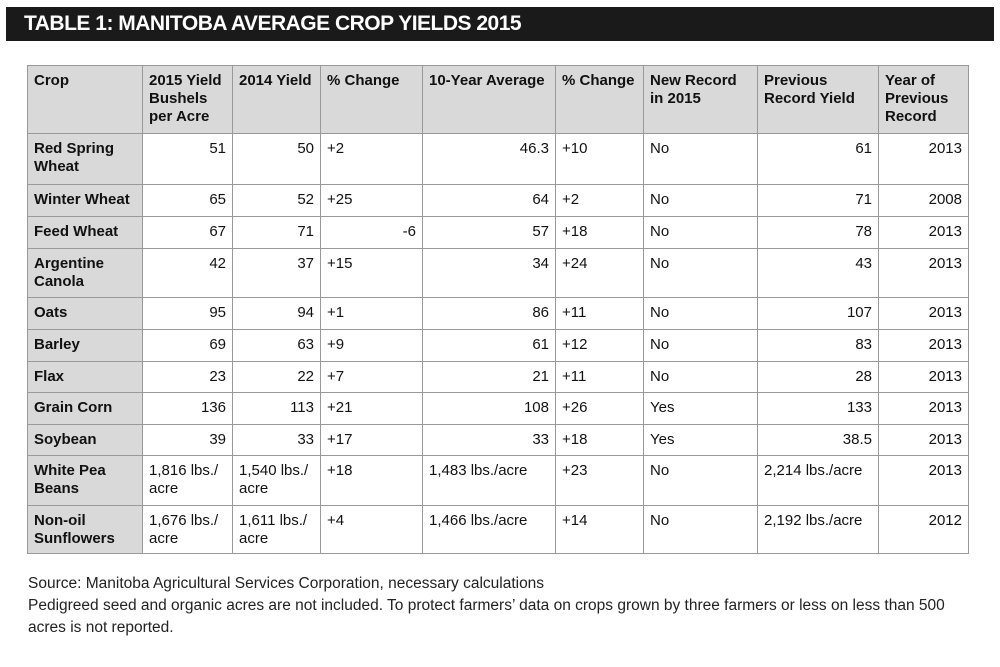 The width and height of the screenshot is (1000, 667). What do you see at coordinates (489, 99) in the screenshot?
I see `column-header: 10-Year Average` at bounding box center [489, 99].